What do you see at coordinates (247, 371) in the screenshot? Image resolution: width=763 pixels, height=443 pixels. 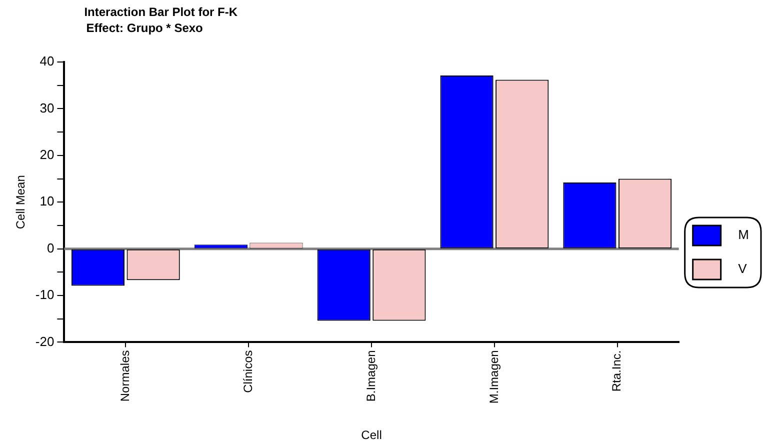 I see `x-tick-label: Clínicos` at bounding box center [247, 371].